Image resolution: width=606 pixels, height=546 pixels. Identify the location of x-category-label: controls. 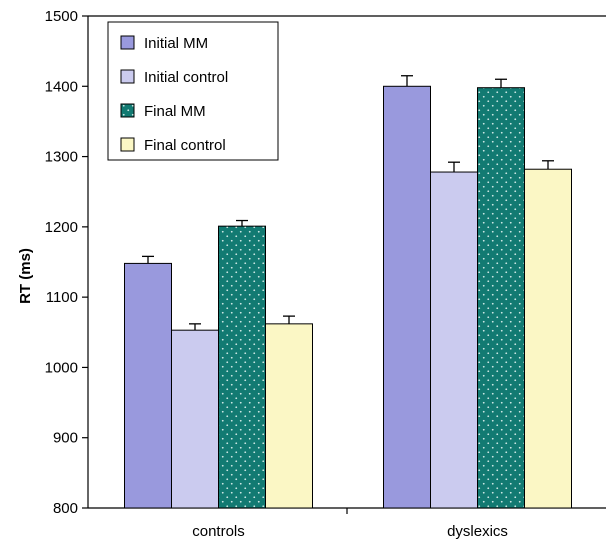
(218, 531).